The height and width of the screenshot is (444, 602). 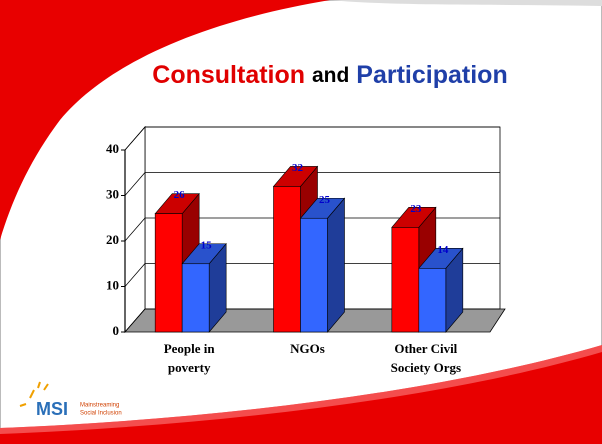 What do you see at coordinates (180, 195) in the screenshot?
I see `value-label: 26` at bounding box center [180, 195].